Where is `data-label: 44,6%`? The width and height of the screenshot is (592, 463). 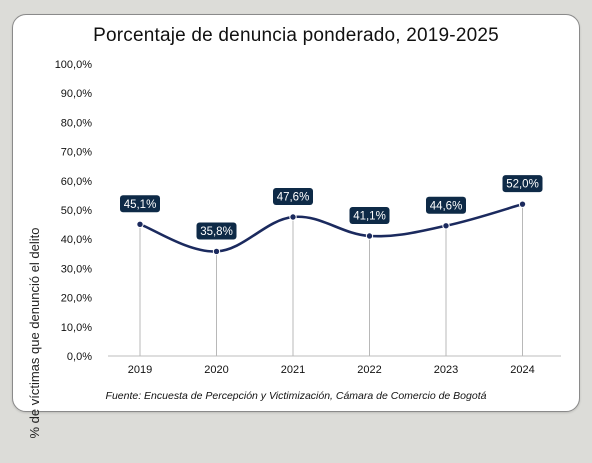
data-label: 44,6% is located at coordinates (446, 206).